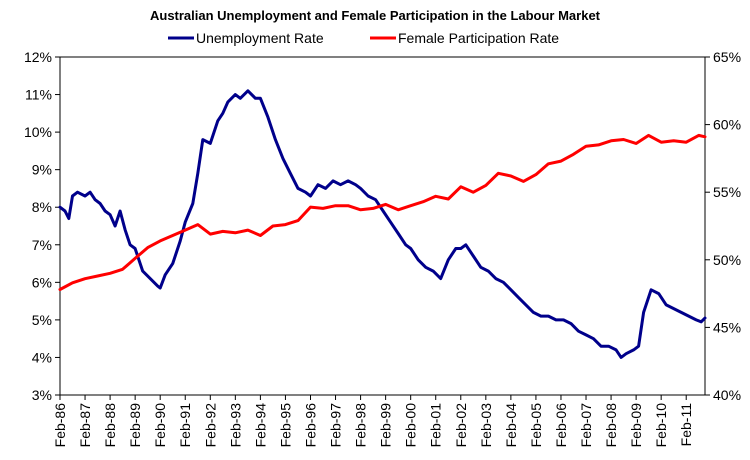  Describe the element at coordinates (60, 425) in the screenshot. I see `x-tick-label: Feb-86` at that location.